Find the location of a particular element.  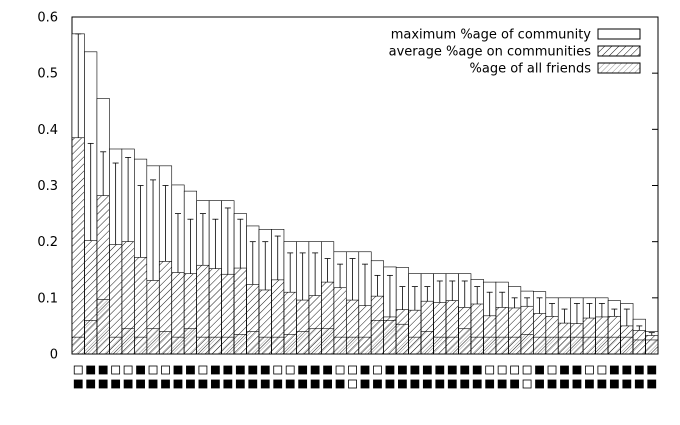

legend-label-all-friends: %age of all friends is located at coordinates (531, 69).